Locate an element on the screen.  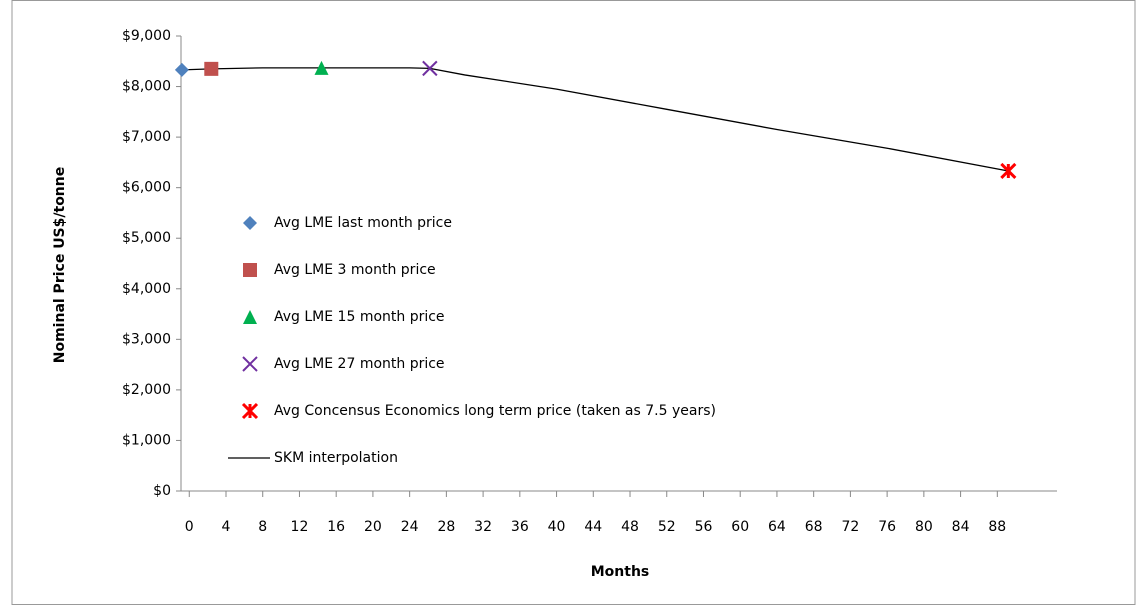
x-tick-label: 20 is located at coordinates (373, 527).